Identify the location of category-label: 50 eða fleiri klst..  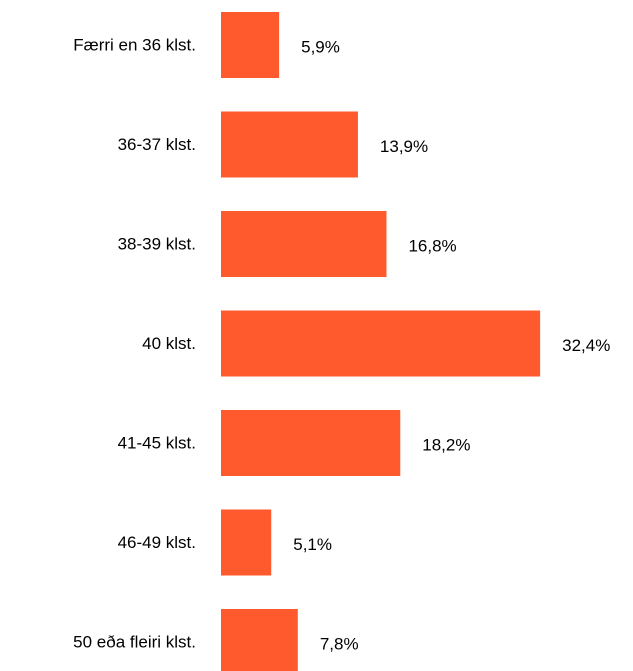
(134, 642).